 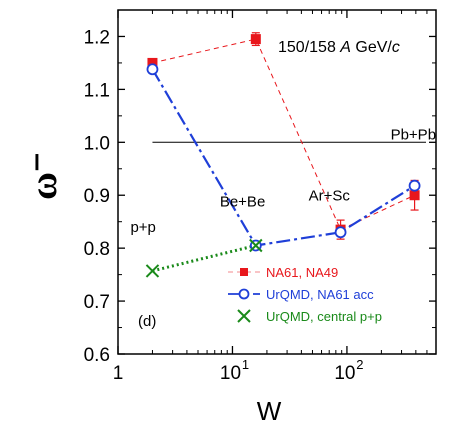 I want to click on y-tick-label: 1.1, so click(x=97, y=90).